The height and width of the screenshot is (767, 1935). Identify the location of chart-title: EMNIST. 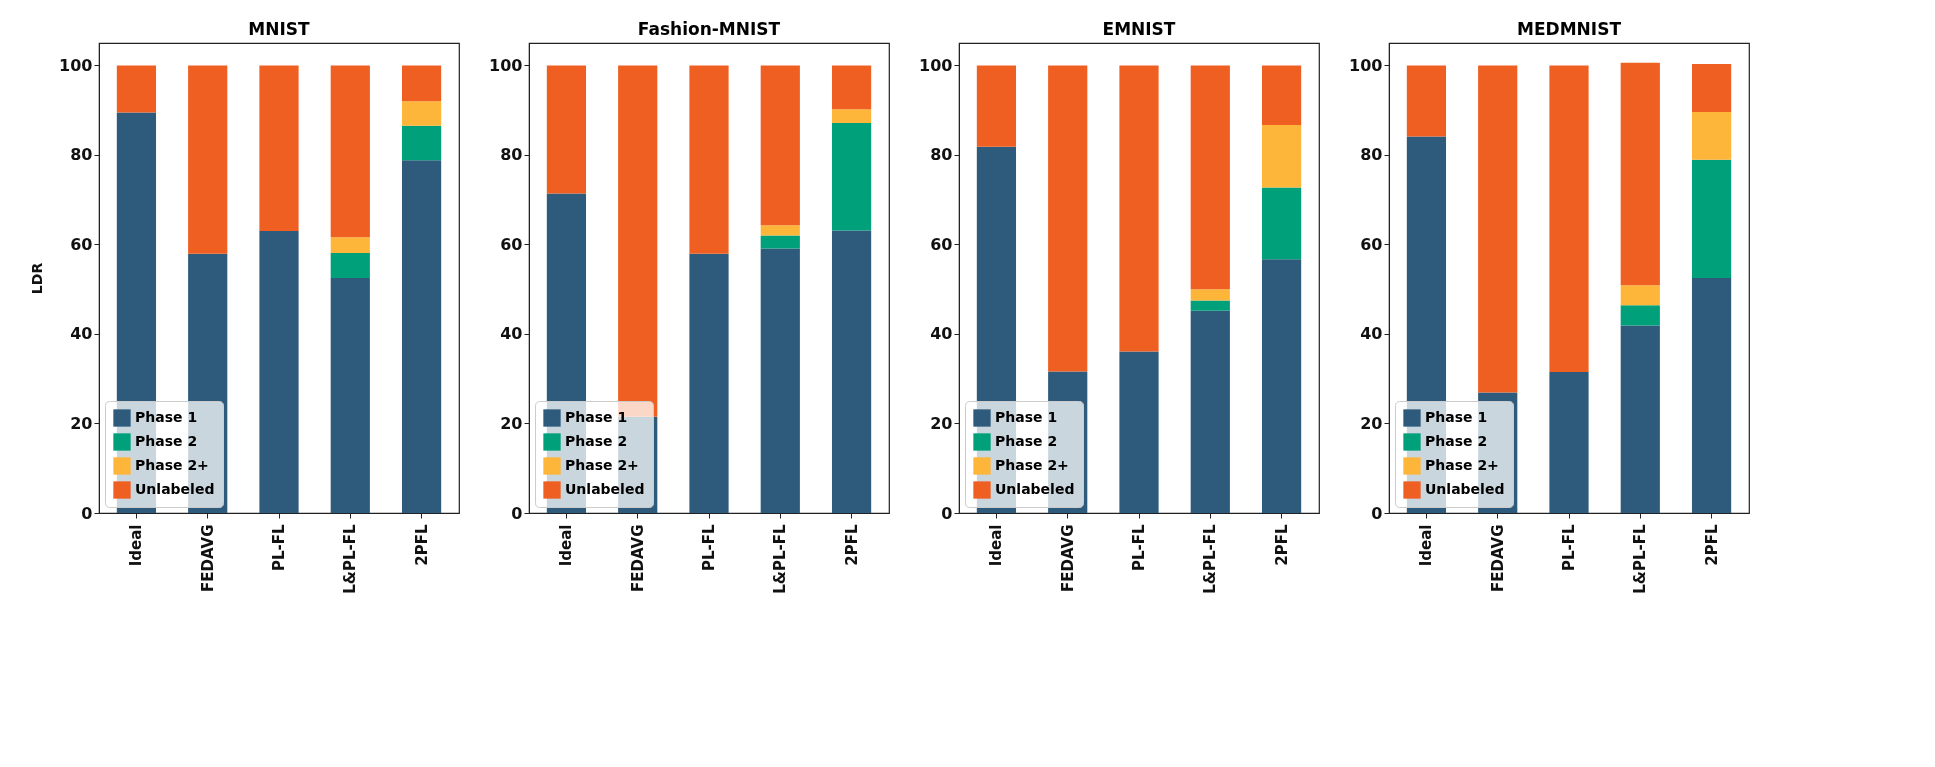
(1139, 29).